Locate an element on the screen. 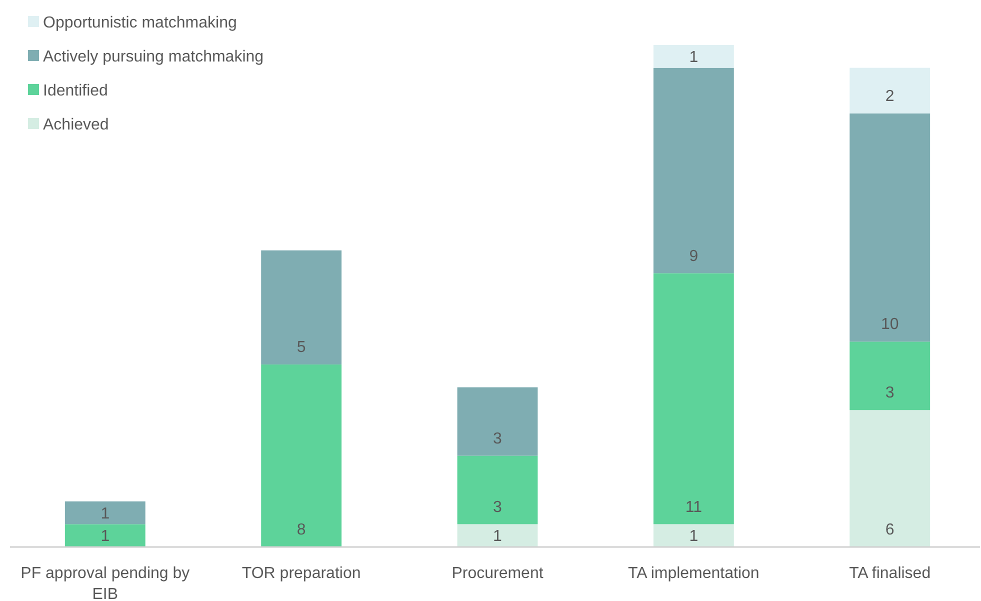 The width and height of the screenshot is (981, 601). legend-label: Achieved is located at coordinates (76, 125).